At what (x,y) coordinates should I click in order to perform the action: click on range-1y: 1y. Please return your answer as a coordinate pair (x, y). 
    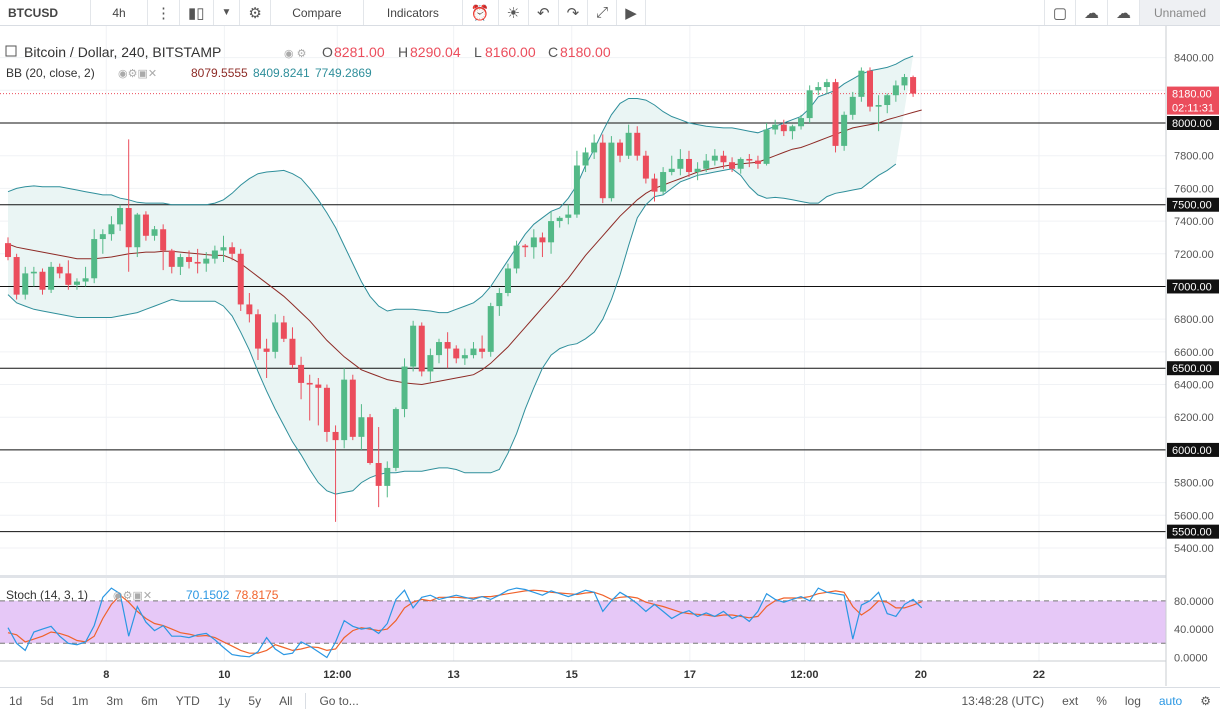
    Looking at the image, I should click on (224, 700).